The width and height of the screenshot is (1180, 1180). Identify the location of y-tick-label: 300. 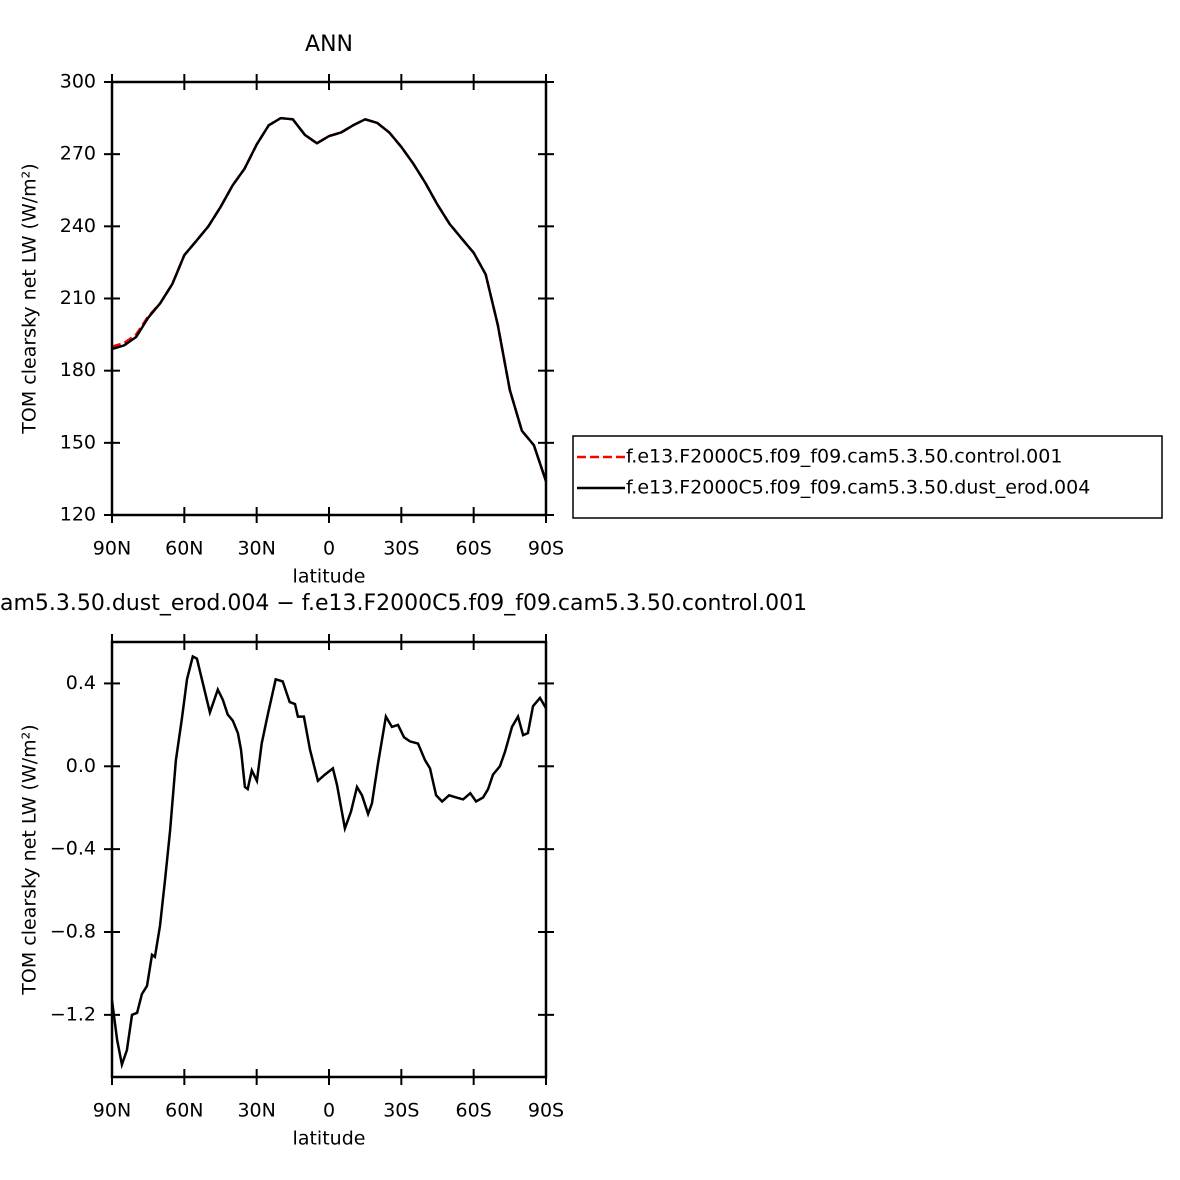
(78, 82).